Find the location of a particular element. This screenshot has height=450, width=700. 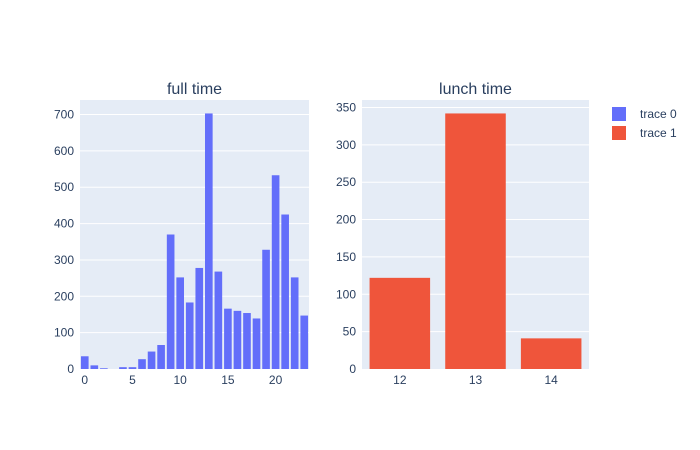

y-tick-label: 150 is located at coordinates (346, 257).